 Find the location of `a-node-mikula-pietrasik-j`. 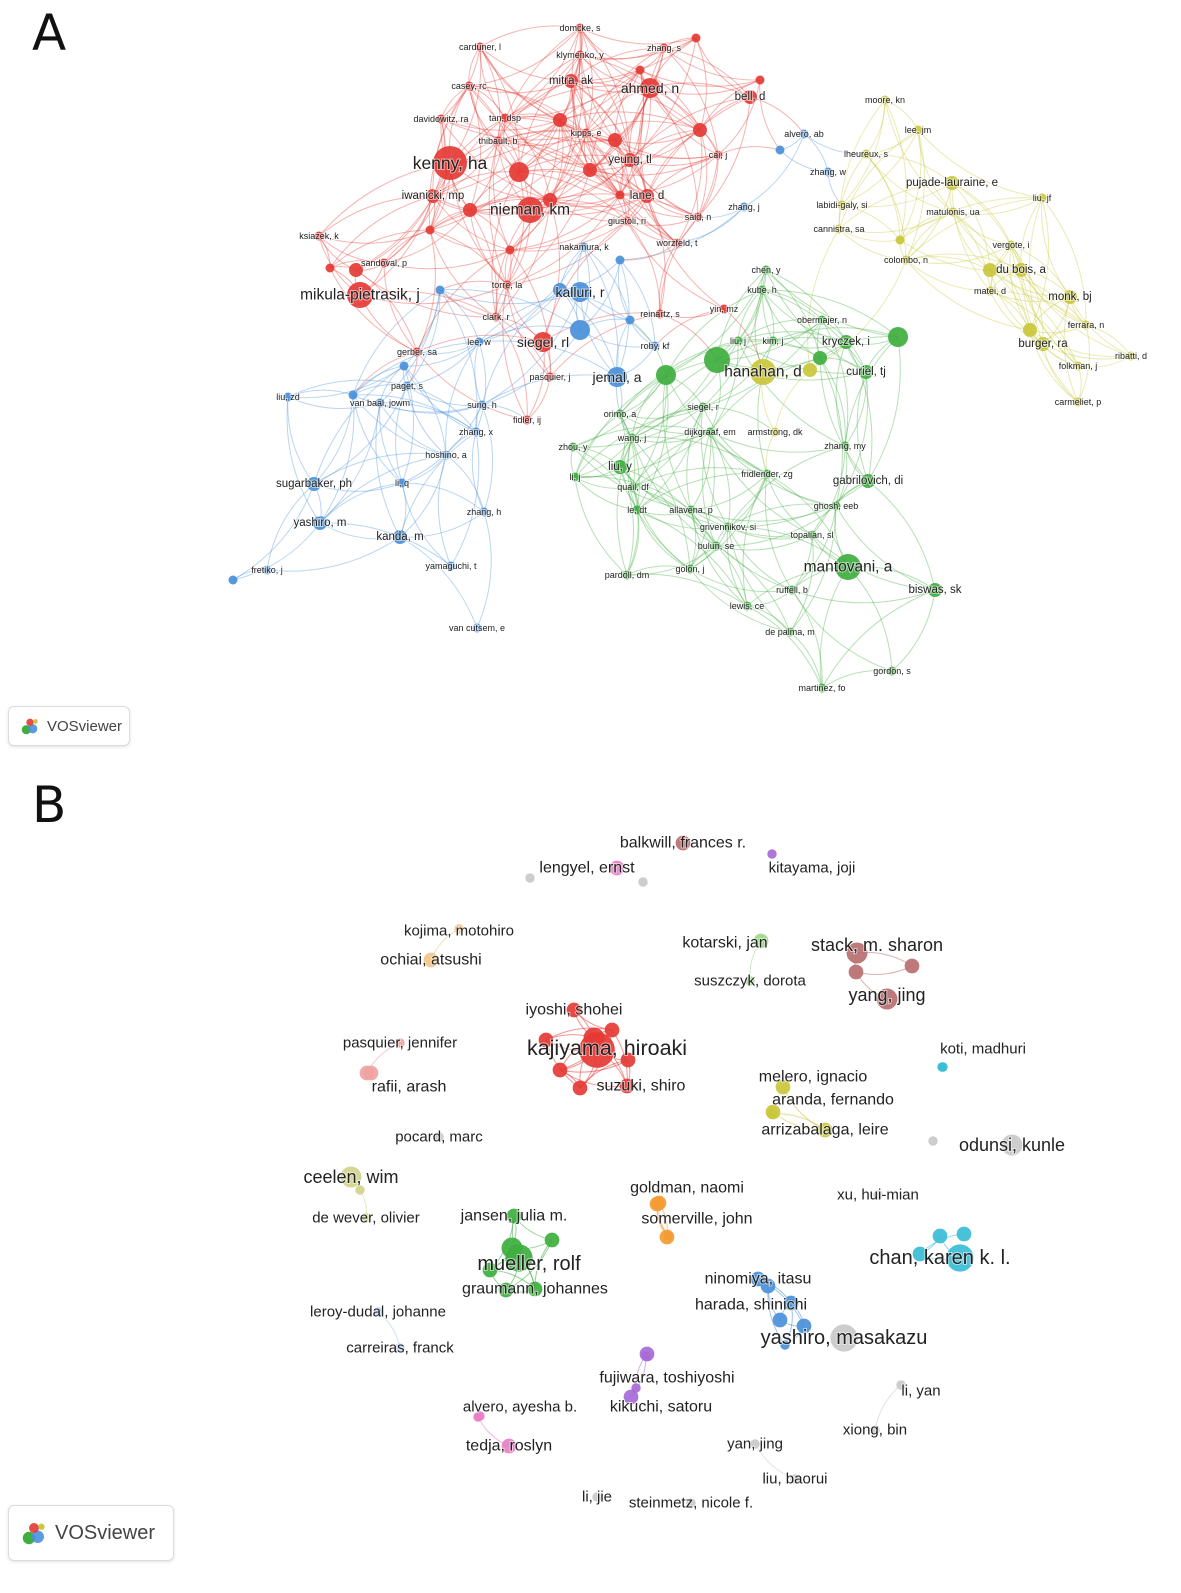

a-node-mikula-pietrasik-j is located at coordinates (360, 295).